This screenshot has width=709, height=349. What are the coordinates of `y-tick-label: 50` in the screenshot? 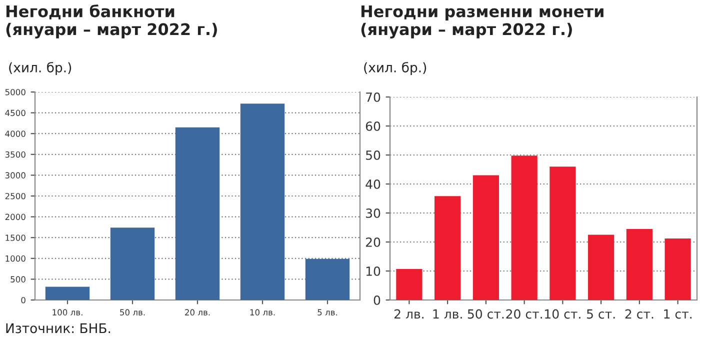 It's located at (373, 155).